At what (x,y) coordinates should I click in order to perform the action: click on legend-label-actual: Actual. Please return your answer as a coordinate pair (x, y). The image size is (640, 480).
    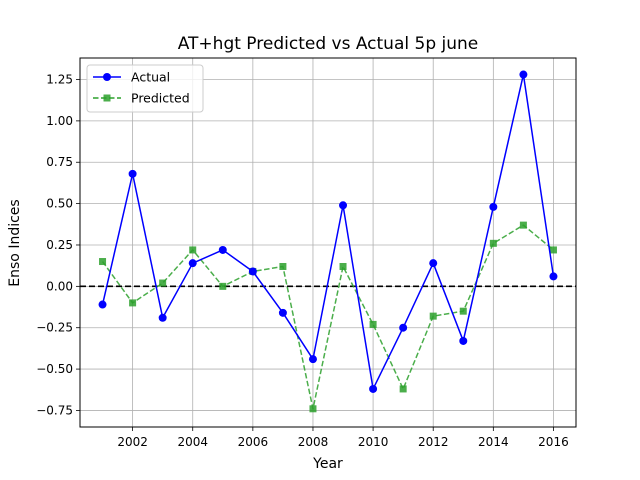
    Looking at the image, I should click on (150, 77).